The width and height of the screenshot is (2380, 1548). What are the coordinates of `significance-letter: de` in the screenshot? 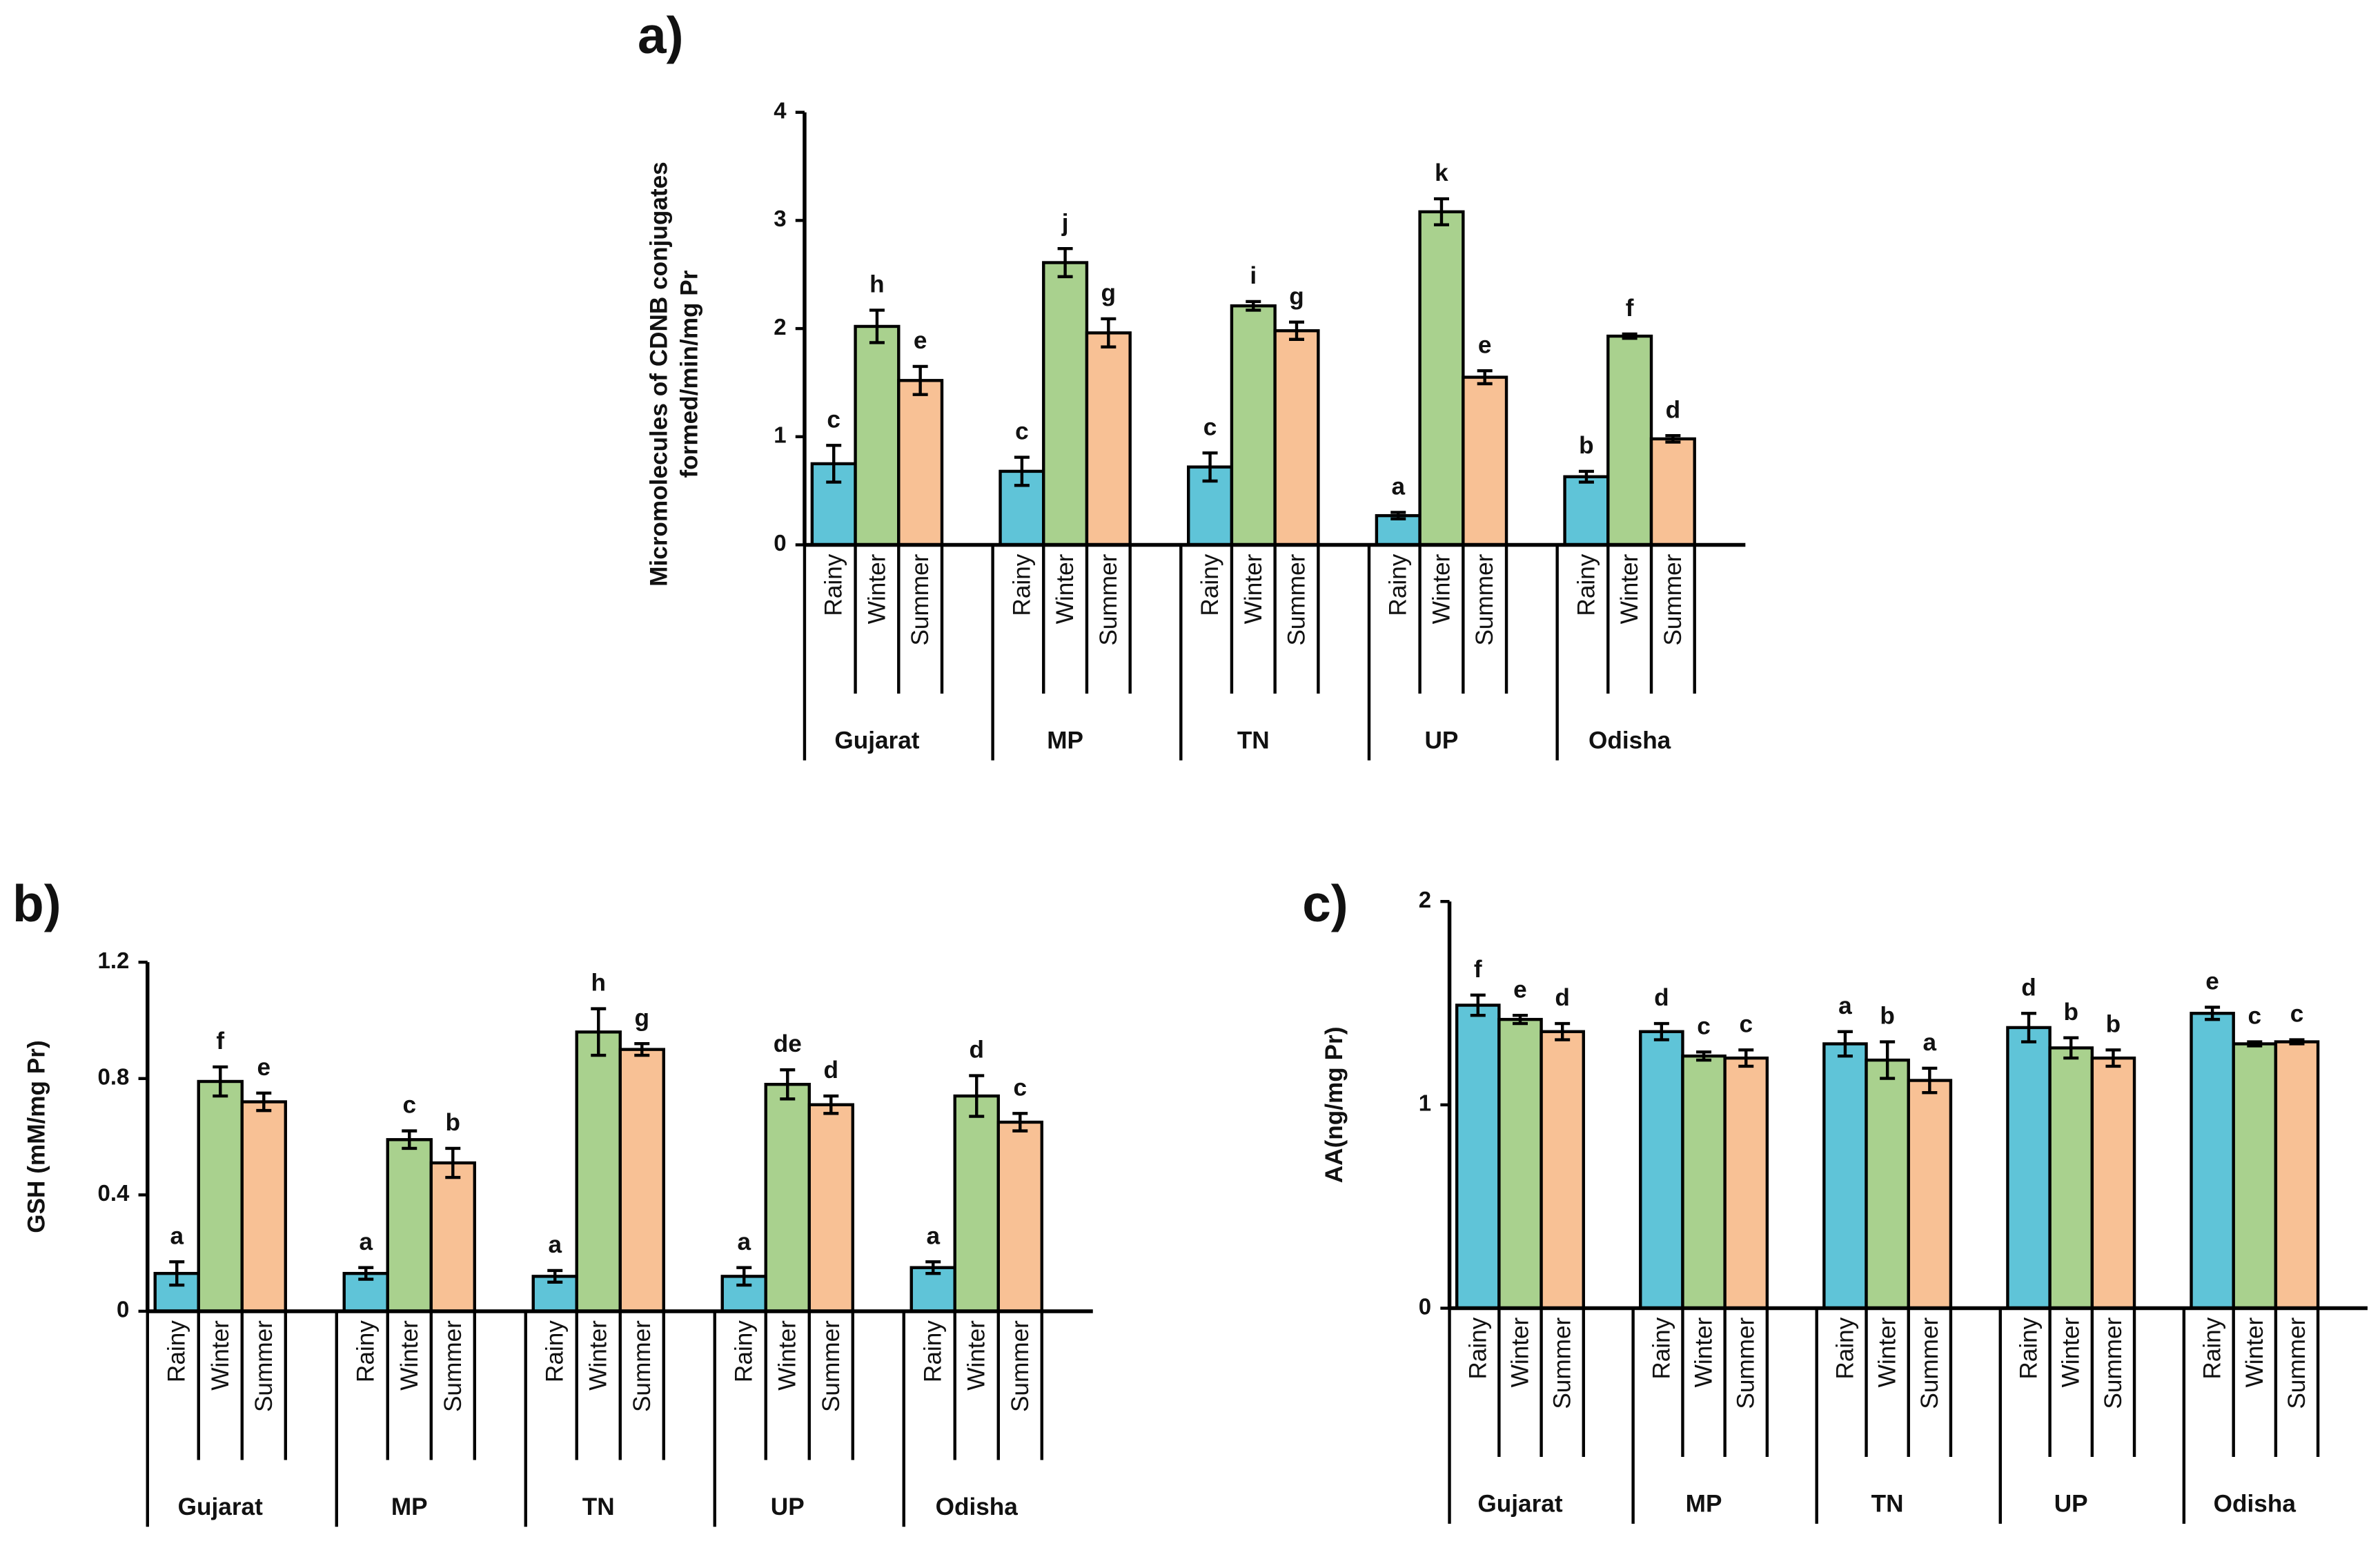 It's located at (788, 1043).